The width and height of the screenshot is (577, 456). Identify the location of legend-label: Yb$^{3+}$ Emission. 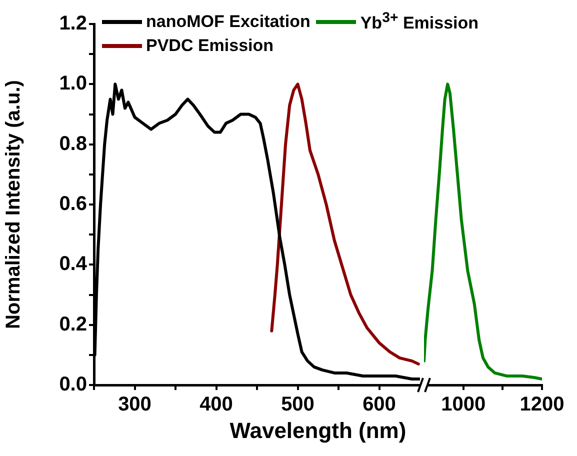
(419, 22).